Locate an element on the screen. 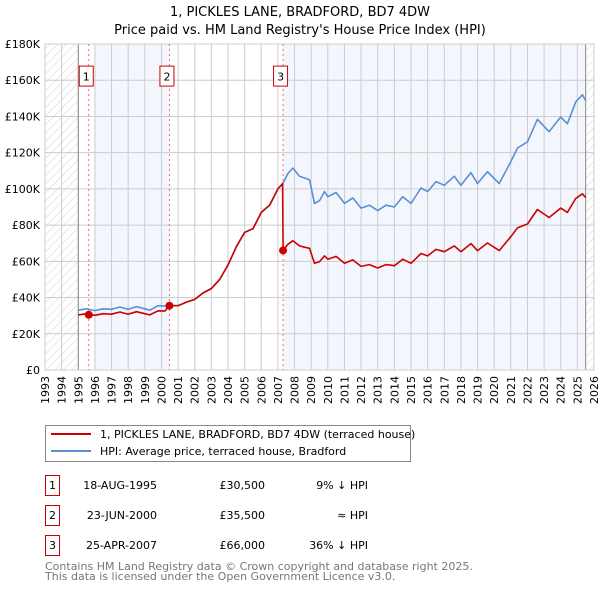 The width and height of the screenshot is (600, 594). shaded-region is located at coordinates (132, 207).